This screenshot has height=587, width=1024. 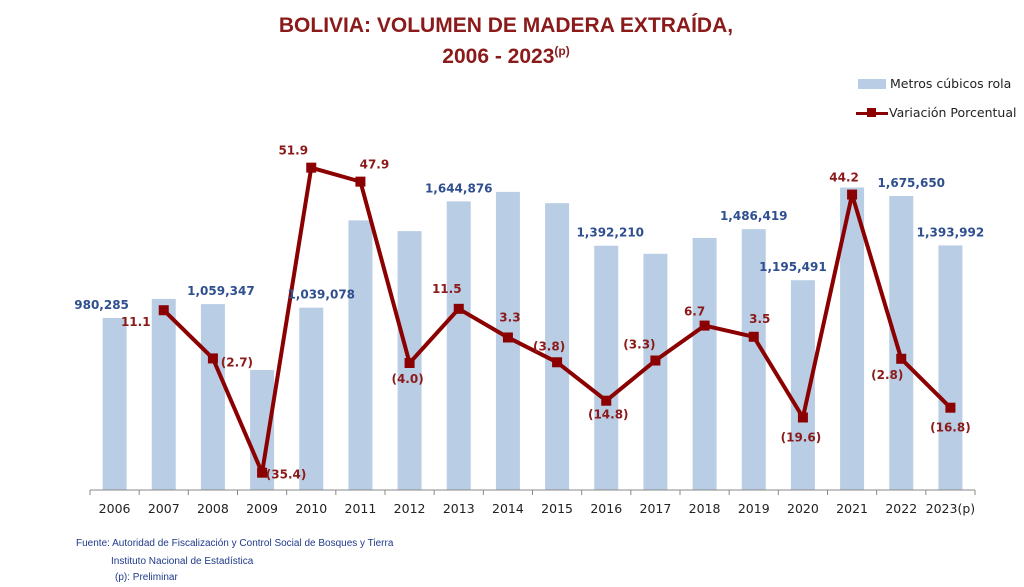 What do you see at coordinates (212, 358) in the screenshot?
I see `line-marker-2008` at bounding box center [212, 358].